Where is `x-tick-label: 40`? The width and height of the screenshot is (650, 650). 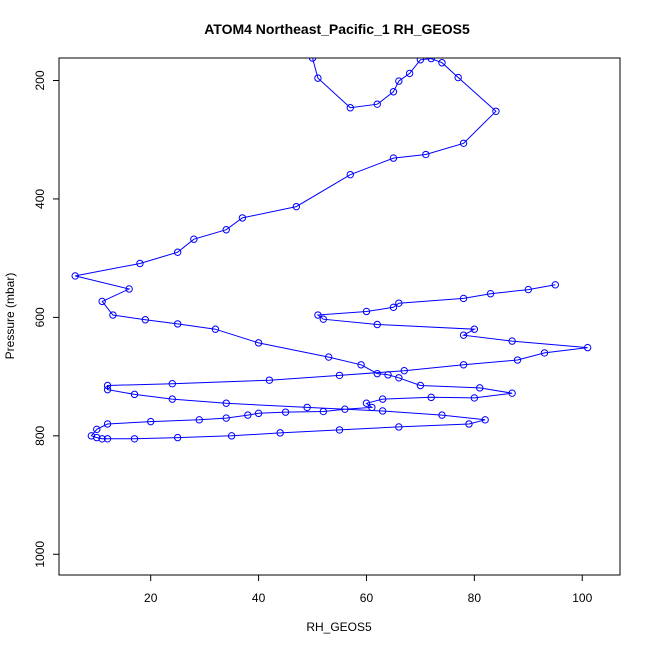
x-tick-label: 40 is located at coordinates (259, 598).